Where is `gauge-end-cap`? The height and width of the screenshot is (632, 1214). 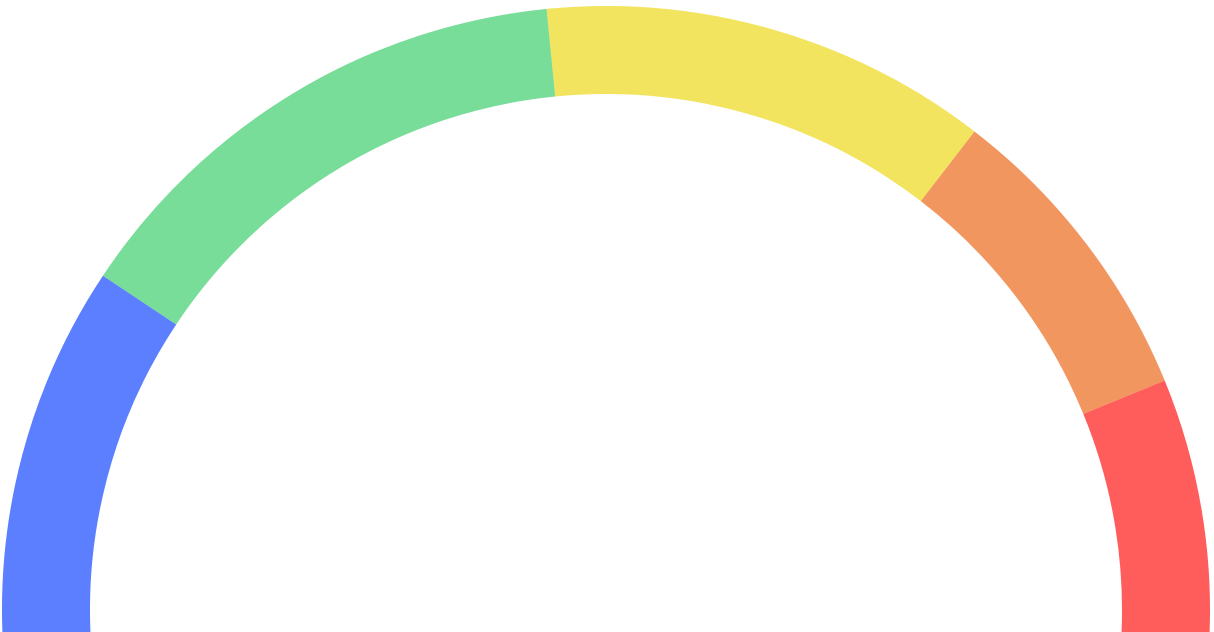 gauge-end-cap is located at coordinates (1165, 618).